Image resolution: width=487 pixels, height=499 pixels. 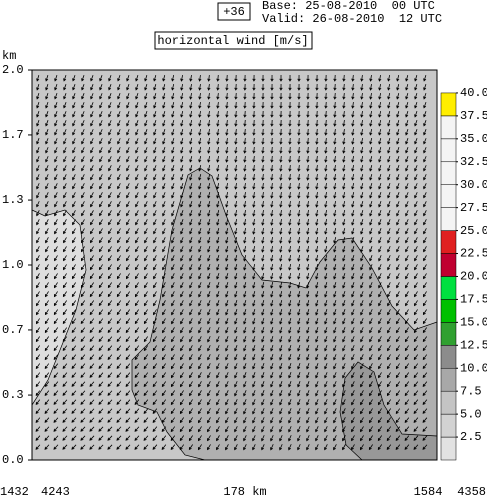 I want to click on colorbar-label: 32.5, so click(x=473, y=162).